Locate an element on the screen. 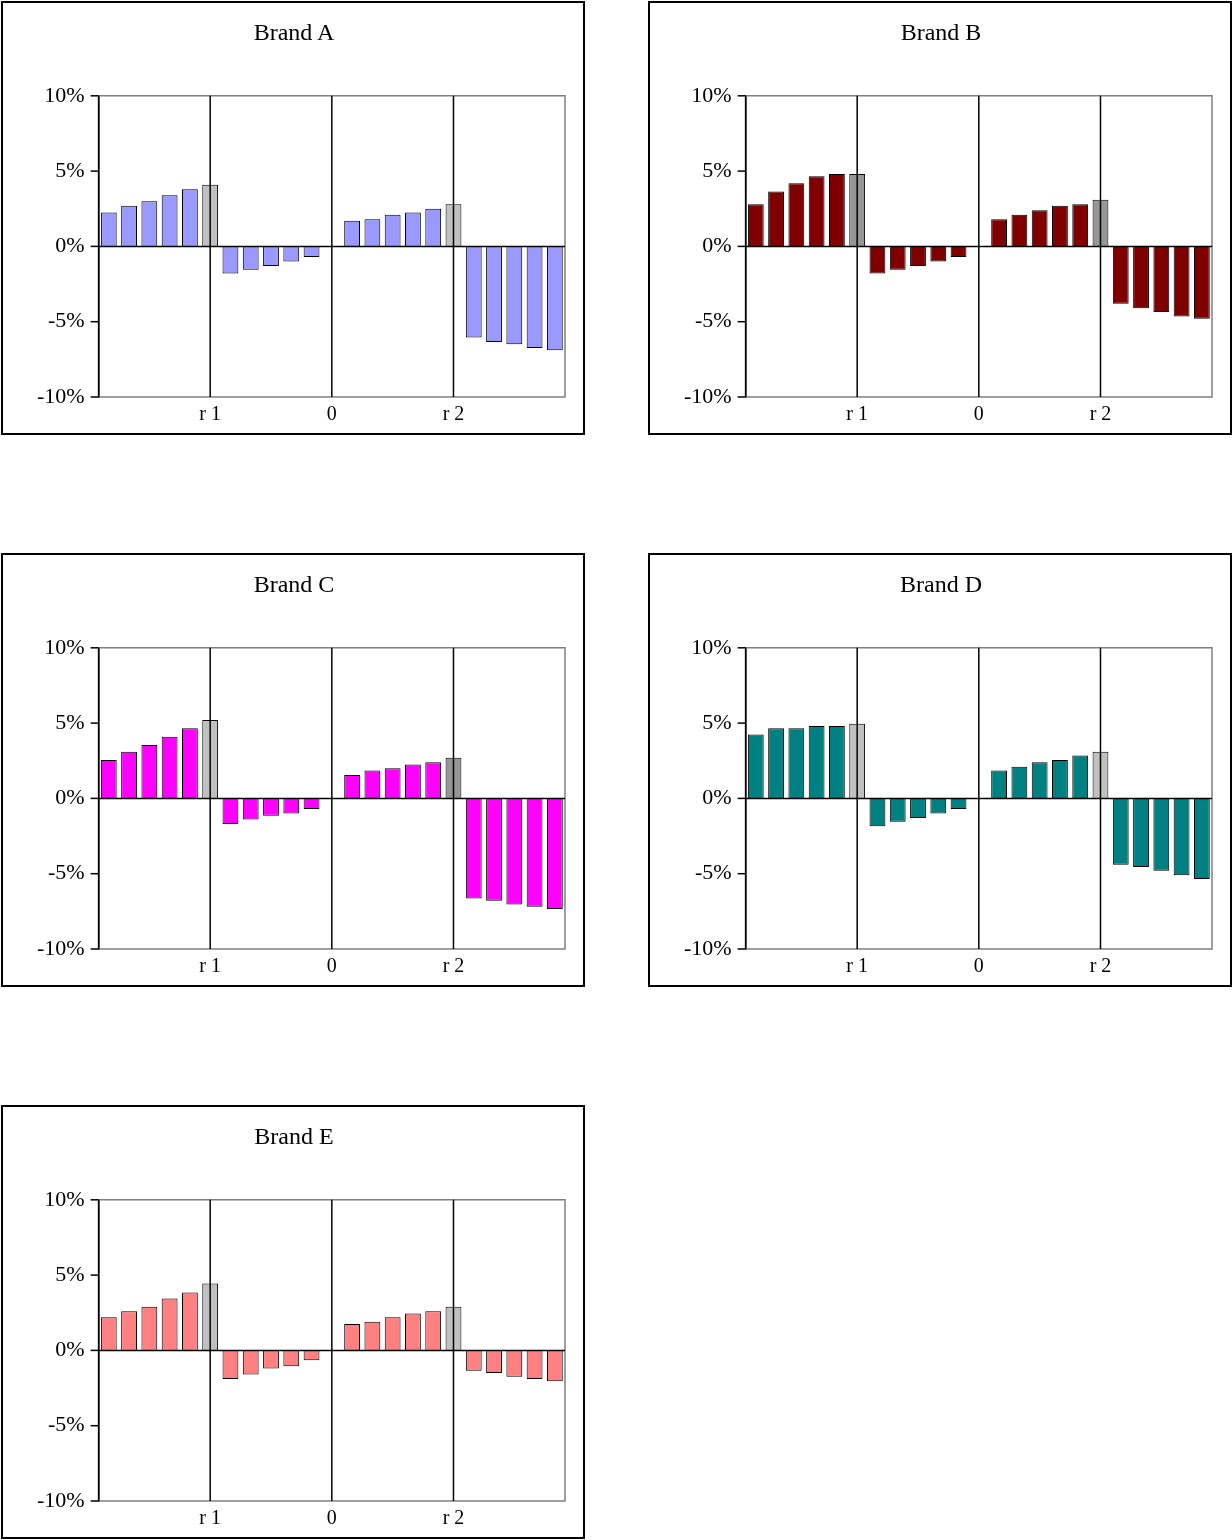 The width and height of the screenshot is (1232, 1540). chart-title: Brand D is located at coordinates (941, 583).